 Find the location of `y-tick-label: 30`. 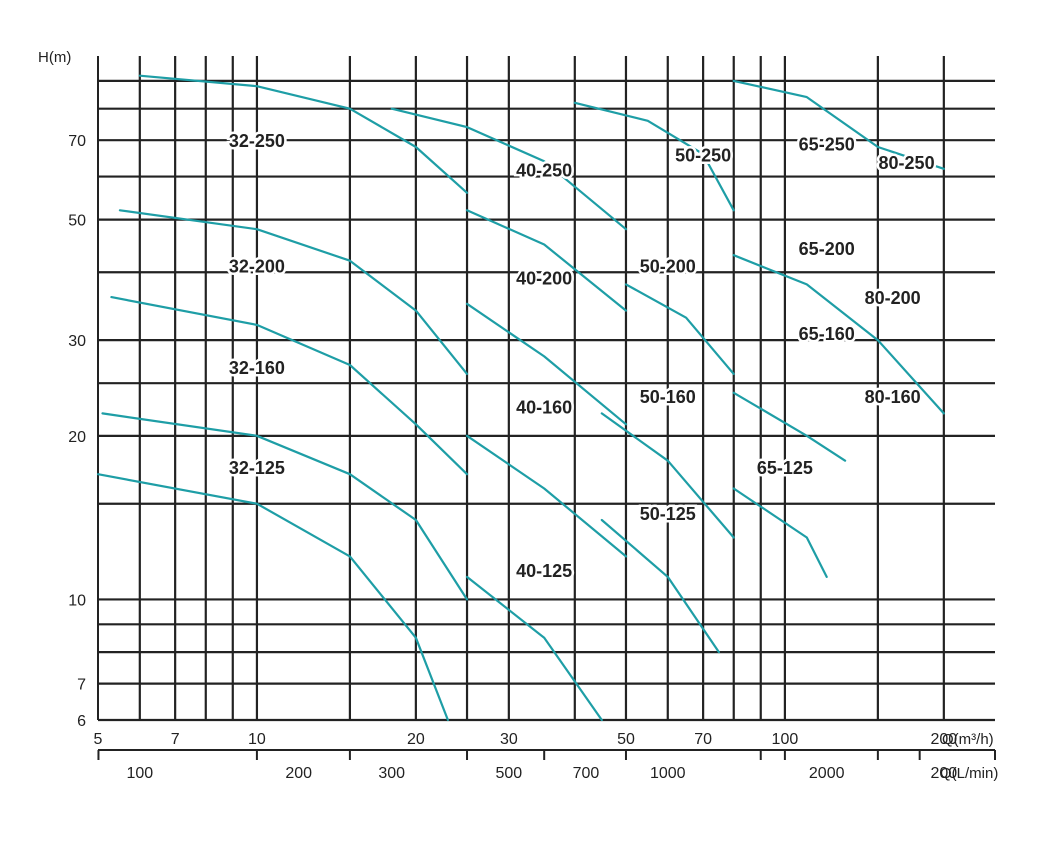

y-tick-label: 30 is located at coordinates (77, 341).